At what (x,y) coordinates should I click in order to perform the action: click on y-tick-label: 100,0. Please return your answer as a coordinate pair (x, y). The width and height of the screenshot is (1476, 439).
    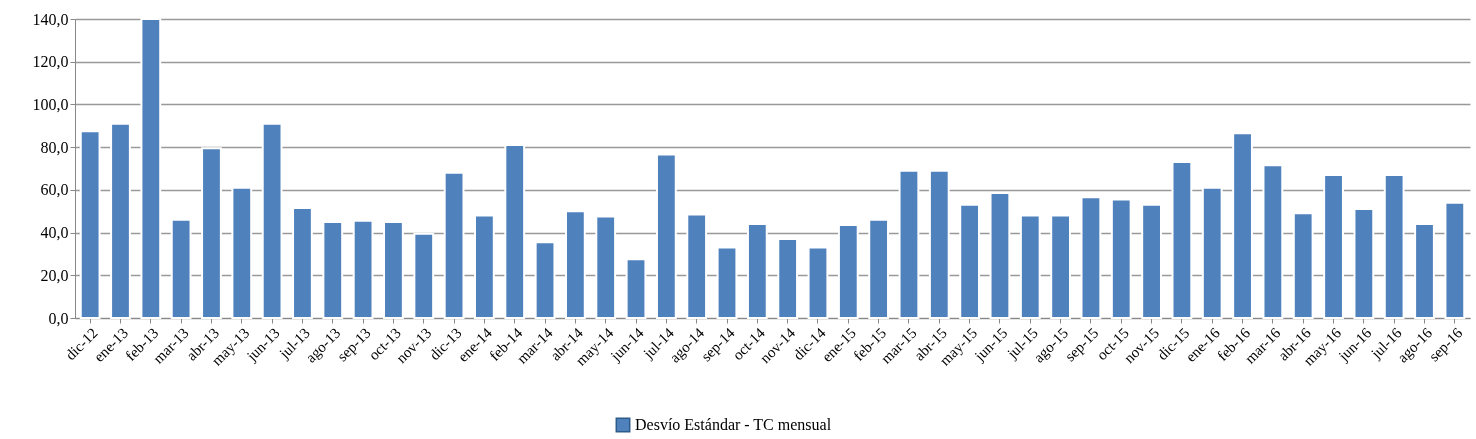
    Looking at the image, I should click on (50, 104).